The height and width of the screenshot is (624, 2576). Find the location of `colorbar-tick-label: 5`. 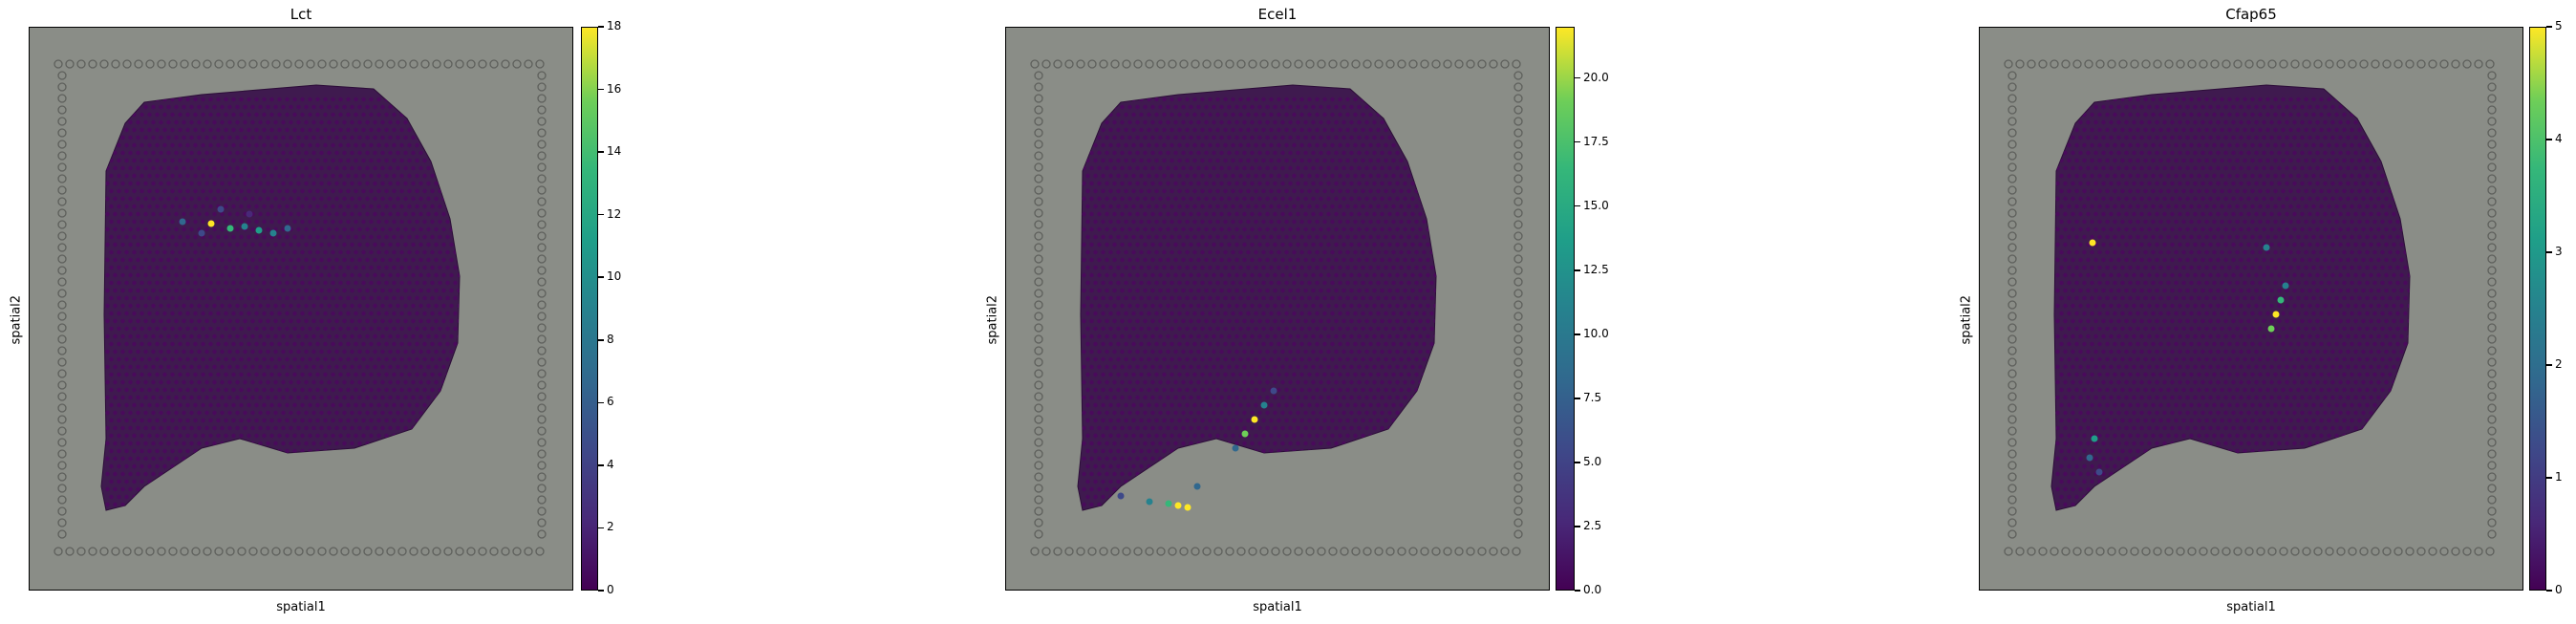

colorbar-tick-label: 5 is located at coordinates (2559, 26).